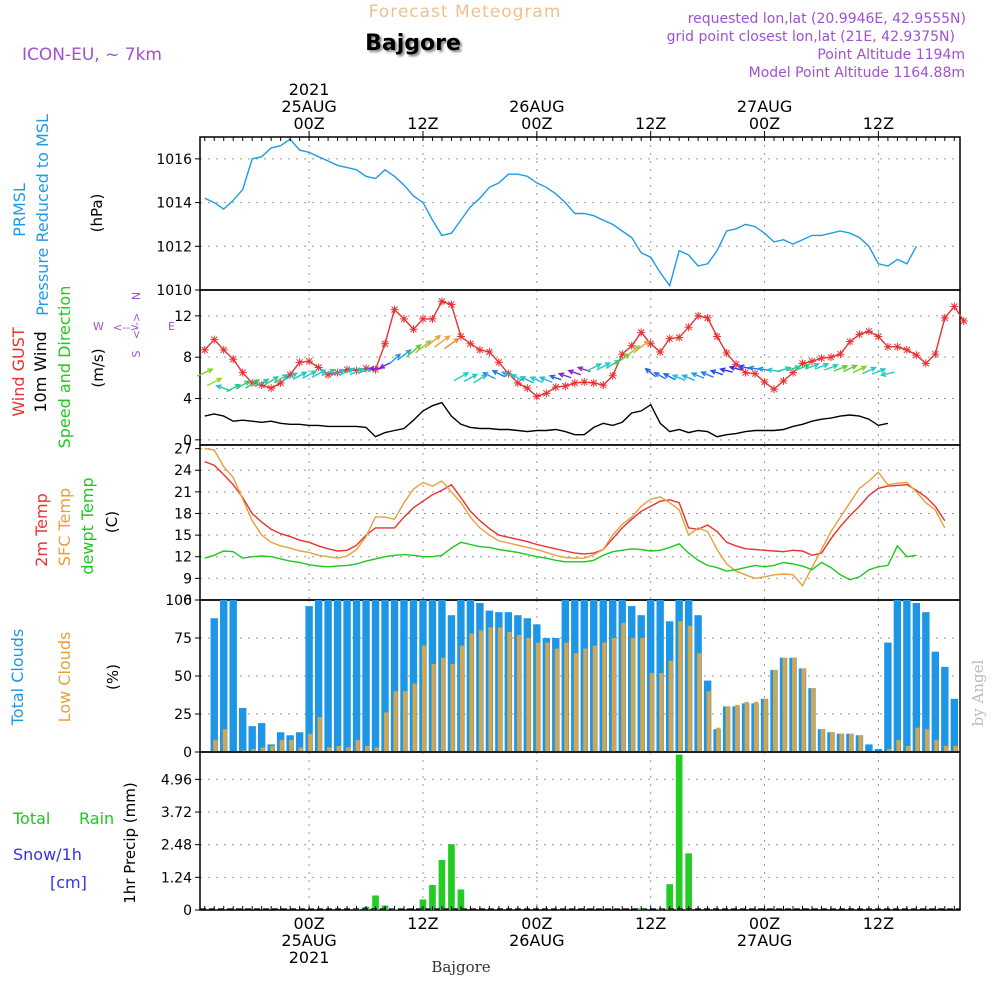 This screenshot has height=1000, width=1000. What do you see at coordinates (130, 842) in the screenshot?
I see `precip-unit: 1hr Precip (mm)` at bounding box center [130, 842].